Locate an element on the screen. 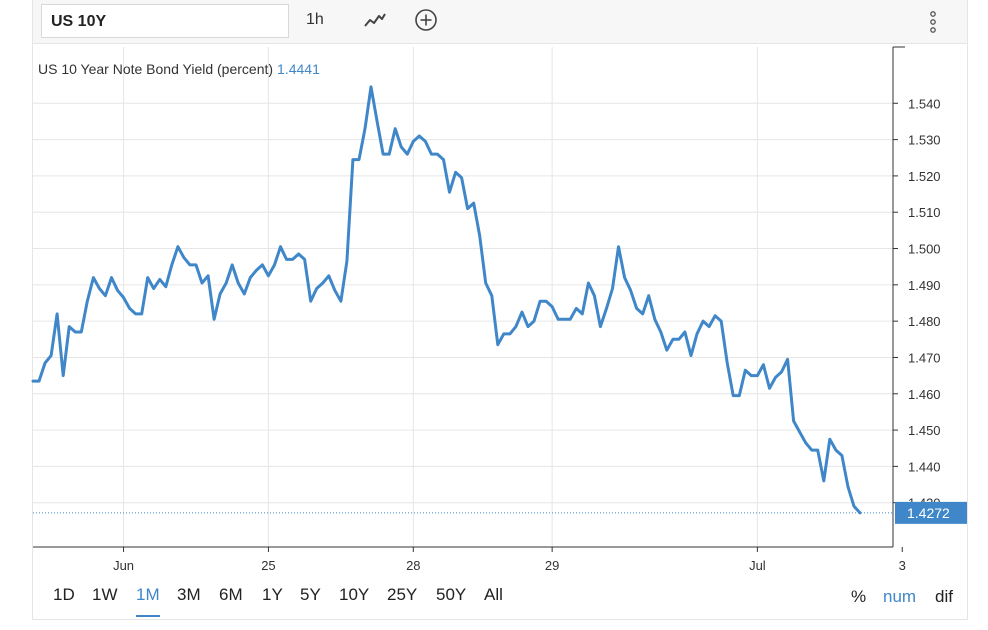 The image size is (988, 630). line-chart-icon is located at coordinates (375, 20).